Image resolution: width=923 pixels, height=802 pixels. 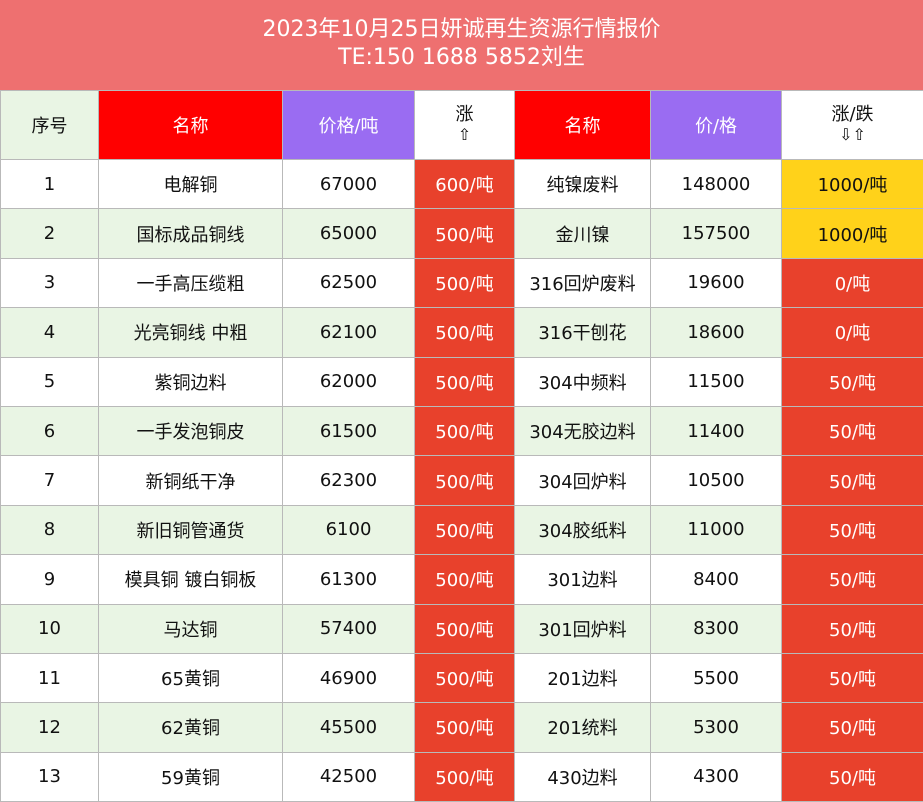 I want to click on metal-name-left: 65黄铜, so click(x=191, y=677).